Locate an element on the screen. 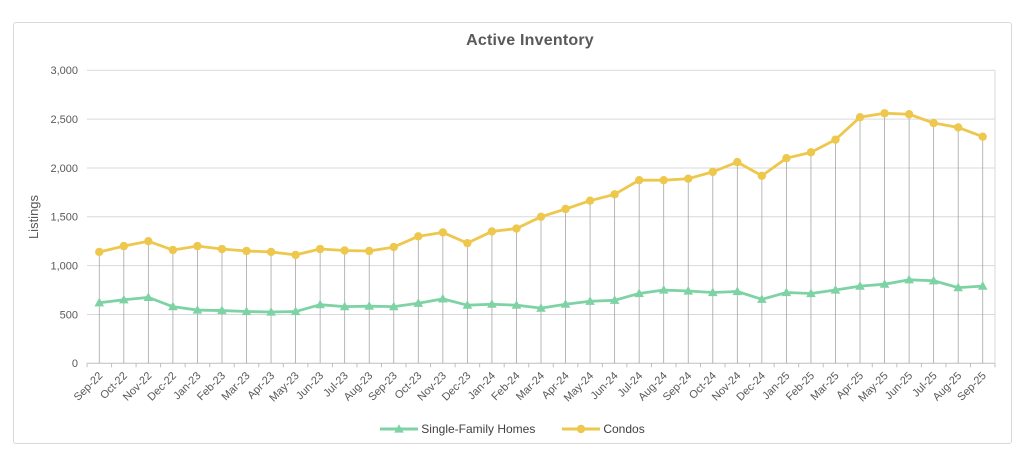  chart-title: Active Inventory is located at coordinates (530, 40).